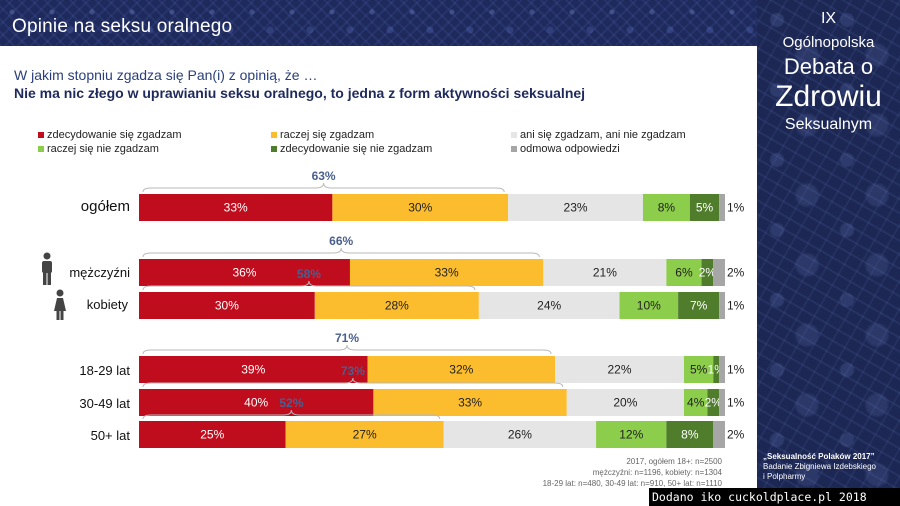 The height and width of the screenshot is (506, 900). I want to click on bar-value-label: 26%, so click(520, 435).